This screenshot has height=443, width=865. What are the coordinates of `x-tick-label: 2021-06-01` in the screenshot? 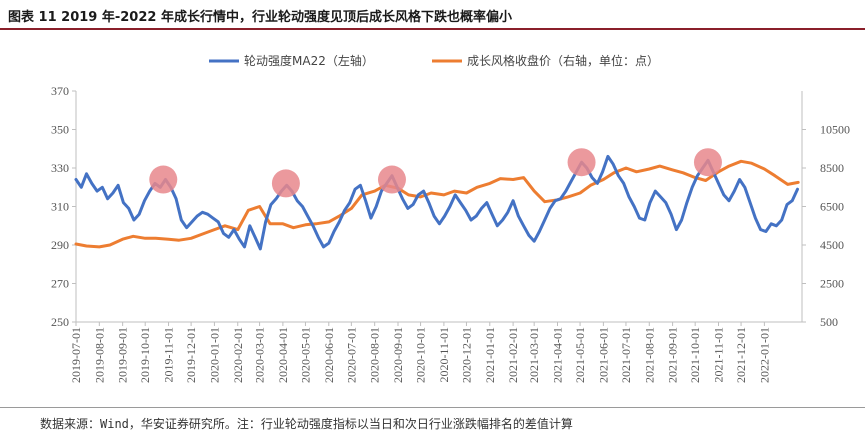 It's located at (603, 355).